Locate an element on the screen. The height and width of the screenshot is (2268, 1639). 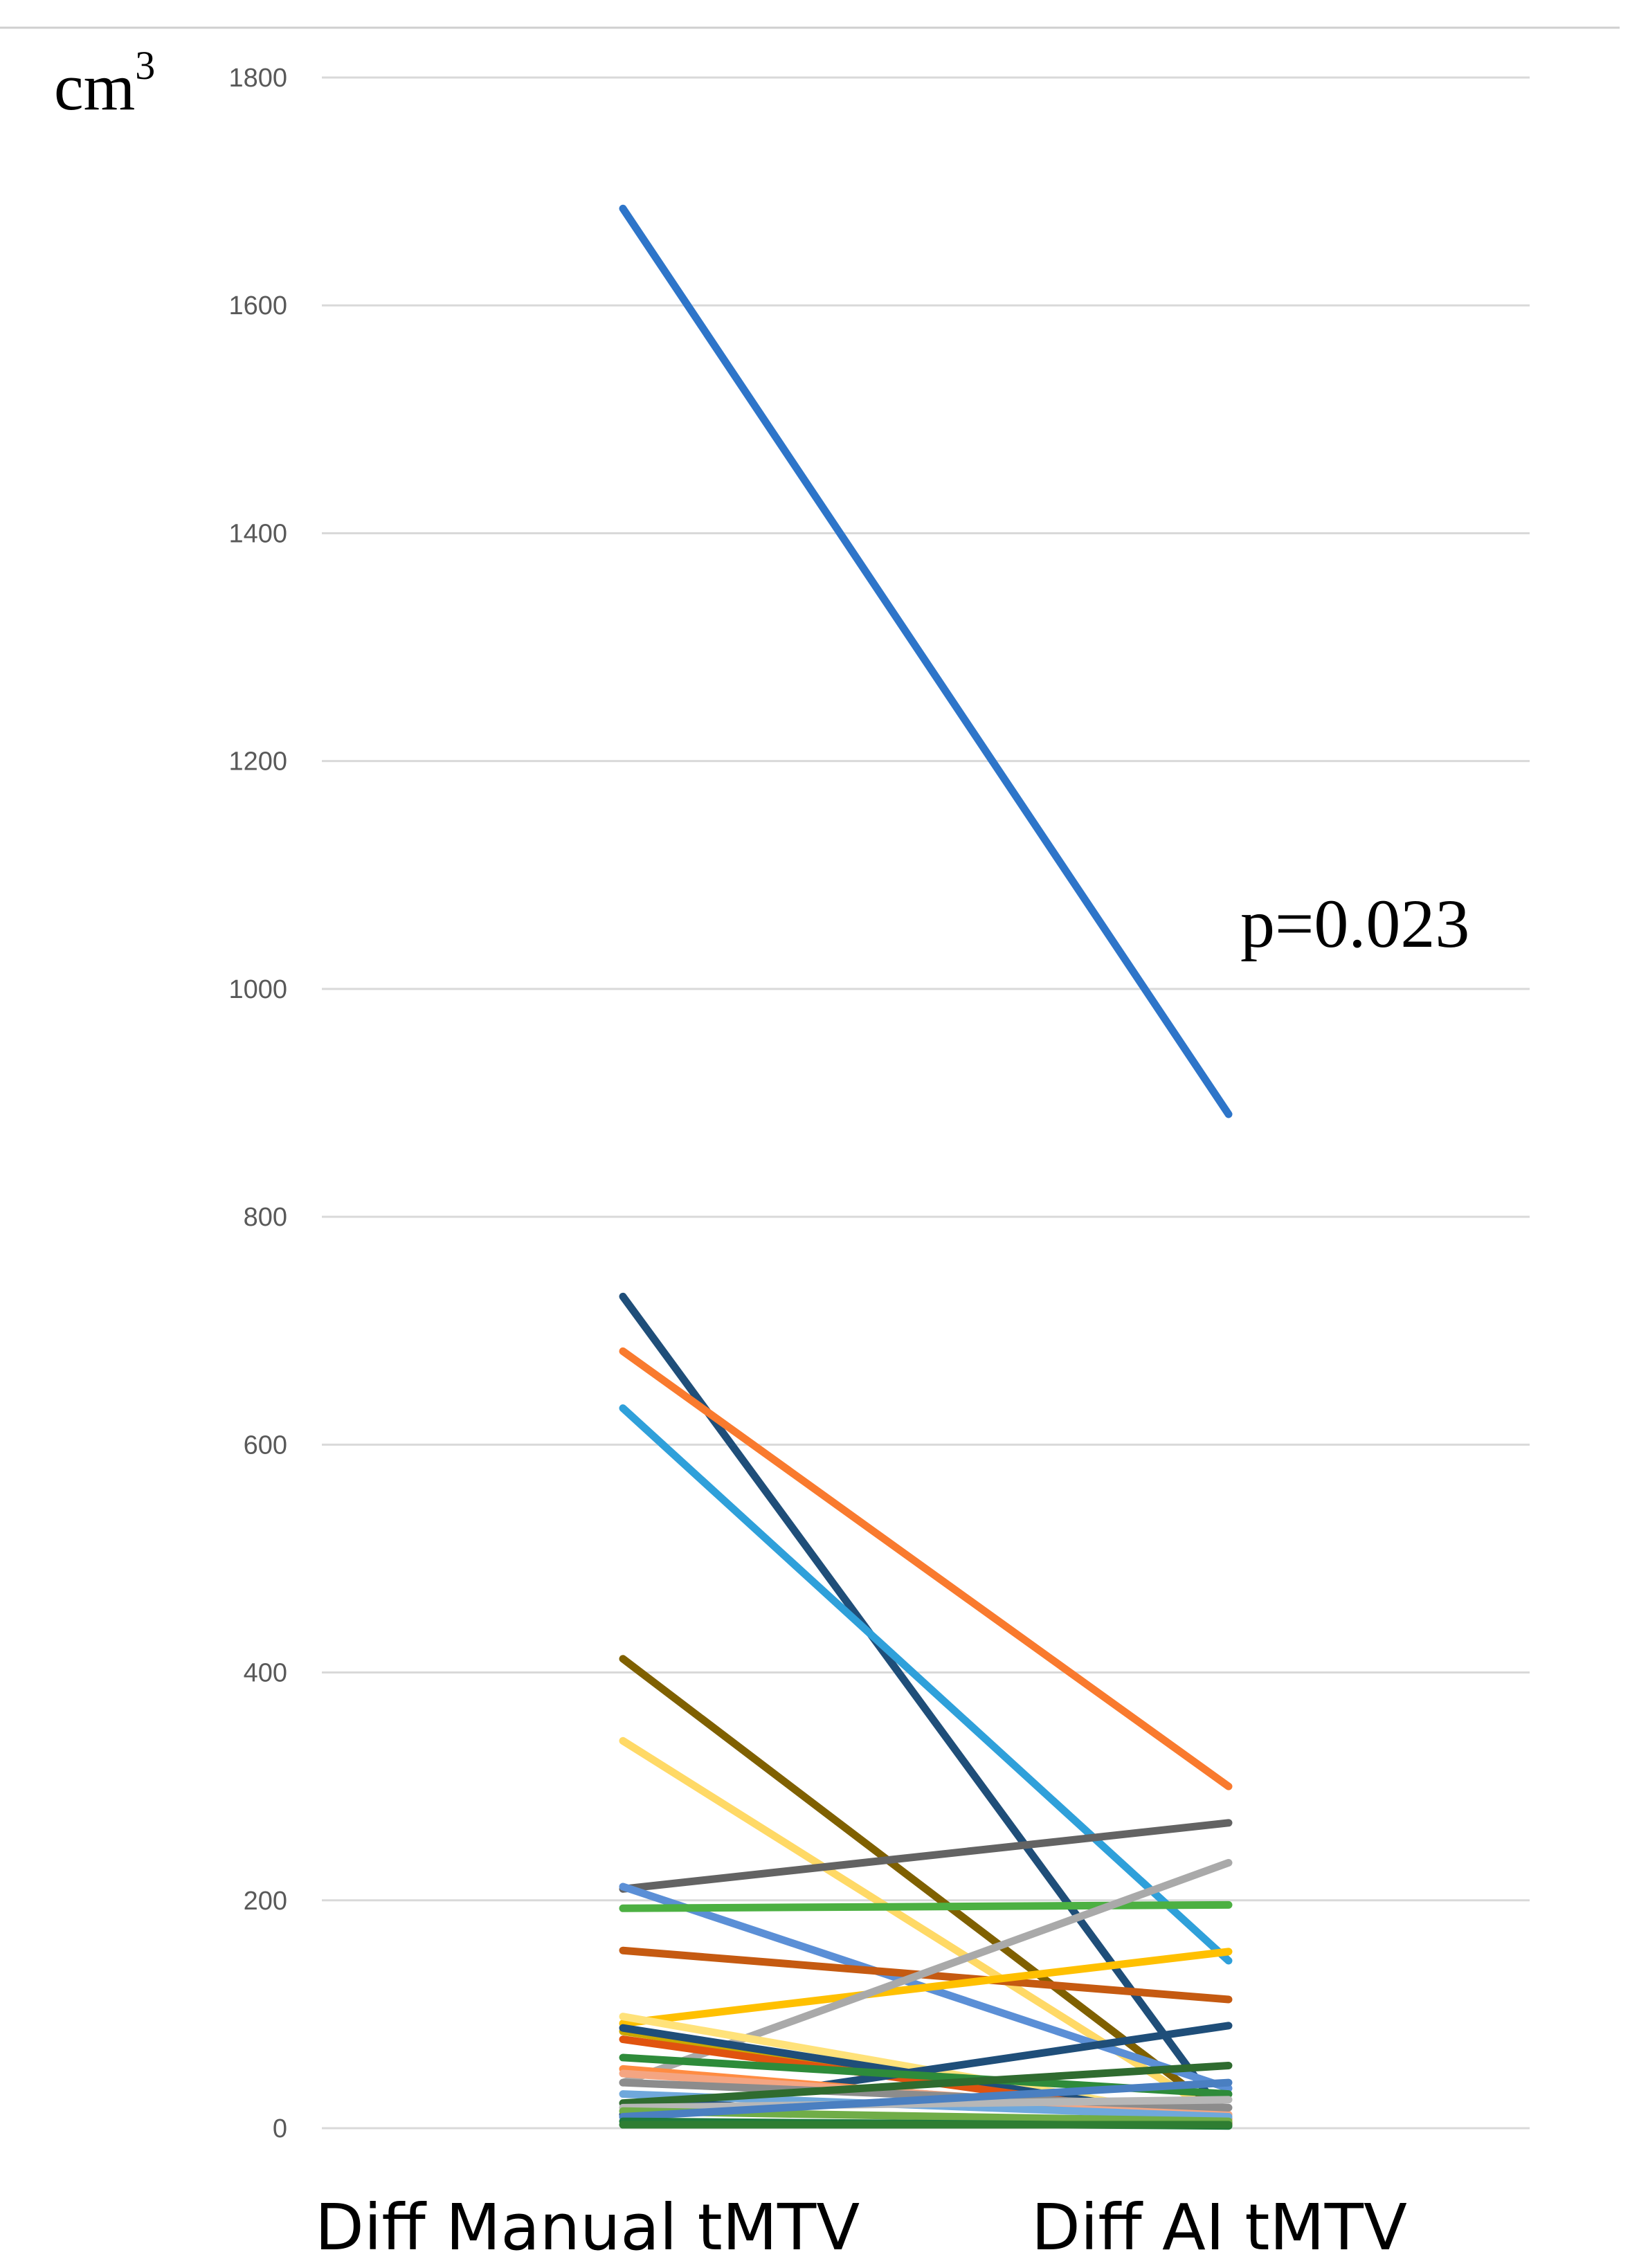
y-unit-base: cm is located at coordinates (95, 87).